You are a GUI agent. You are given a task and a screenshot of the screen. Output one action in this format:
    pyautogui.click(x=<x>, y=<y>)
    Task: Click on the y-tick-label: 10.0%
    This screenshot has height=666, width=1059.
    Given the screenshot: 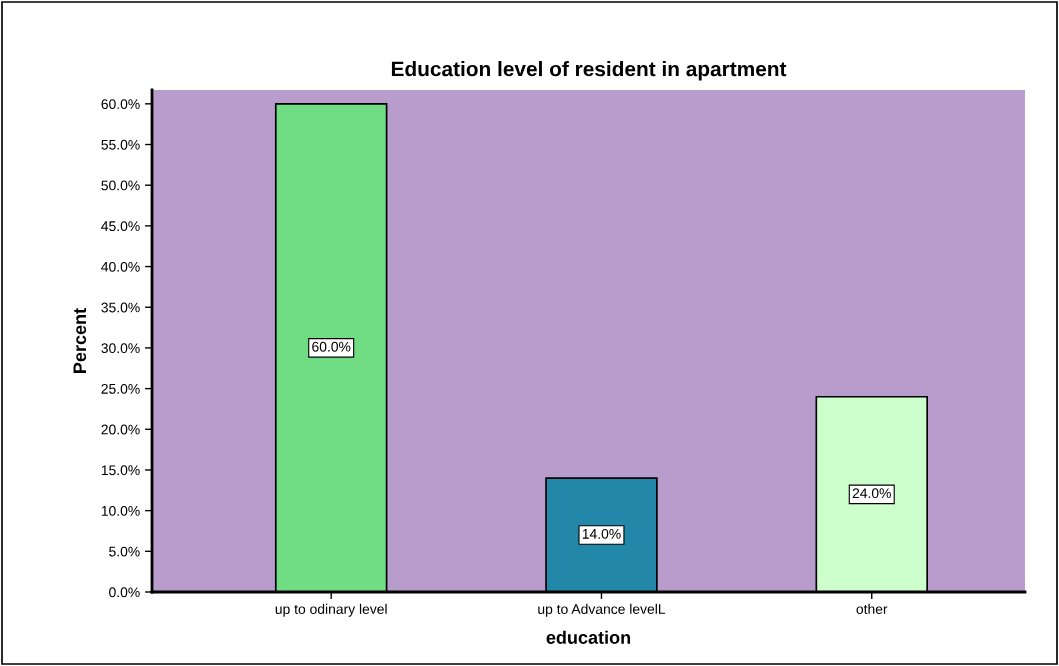 What is the action you would take?
    pyautogui.click(x=120, y=510)
    